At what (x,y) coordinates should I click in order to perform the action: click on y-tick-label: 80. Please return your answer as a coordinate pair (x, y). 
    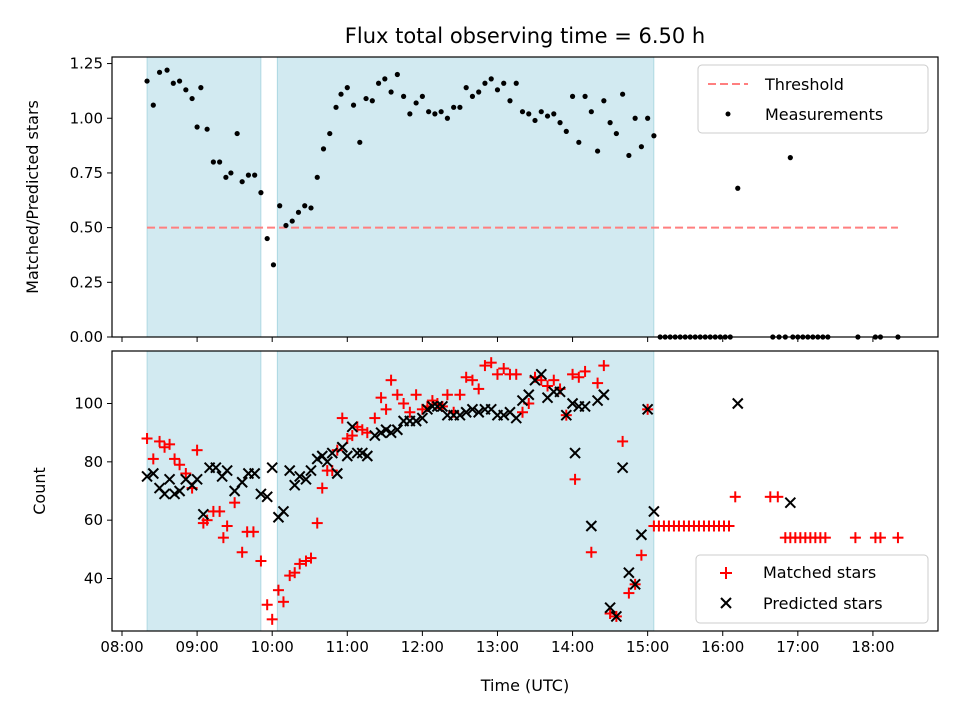
    Looking at the image, I should click on (93, 462).